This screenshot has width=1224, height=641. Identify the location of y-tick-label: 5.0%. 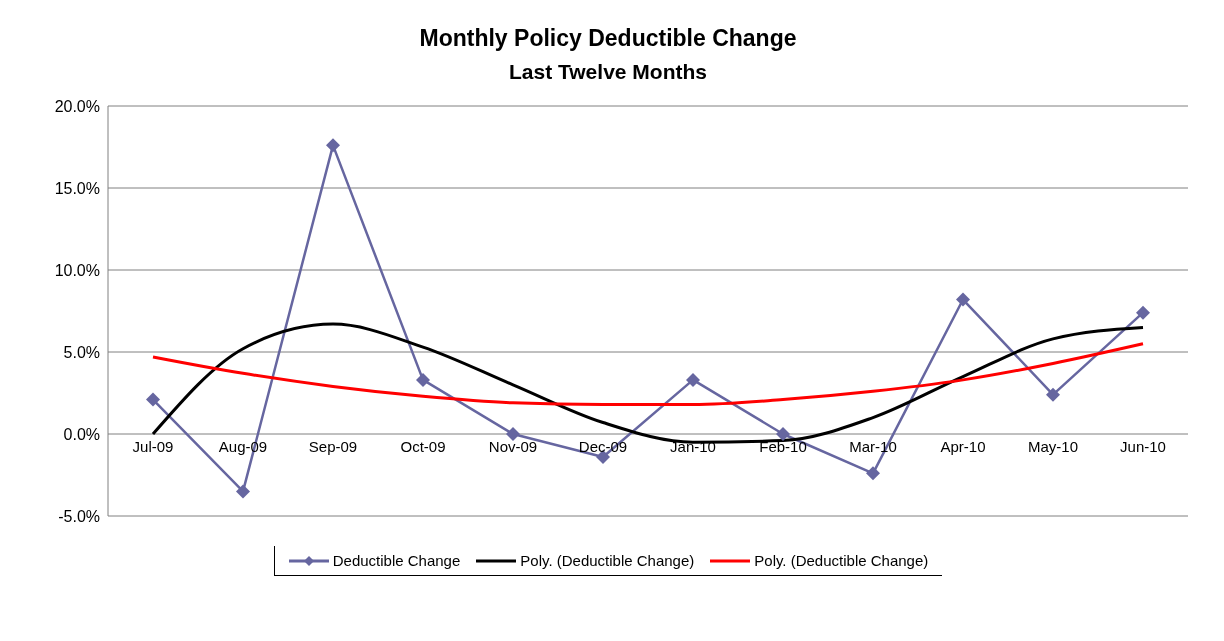
(81, 352).